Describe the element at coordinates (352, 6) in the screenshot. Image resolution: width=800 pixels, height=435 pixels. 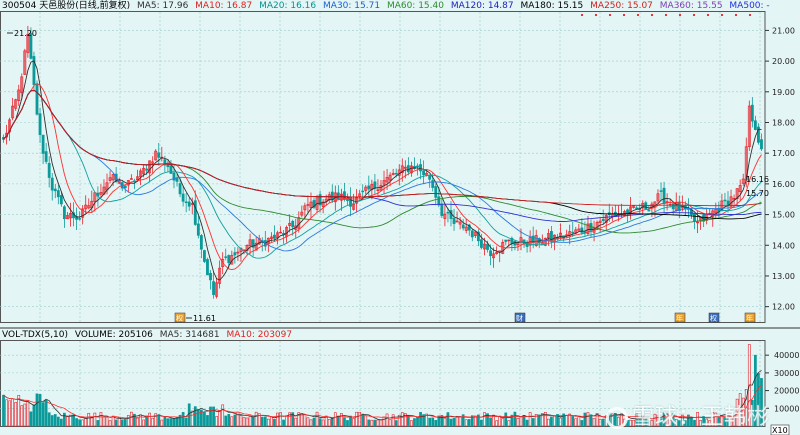
I see `ma30-label: MA30: 15.71` at that location.